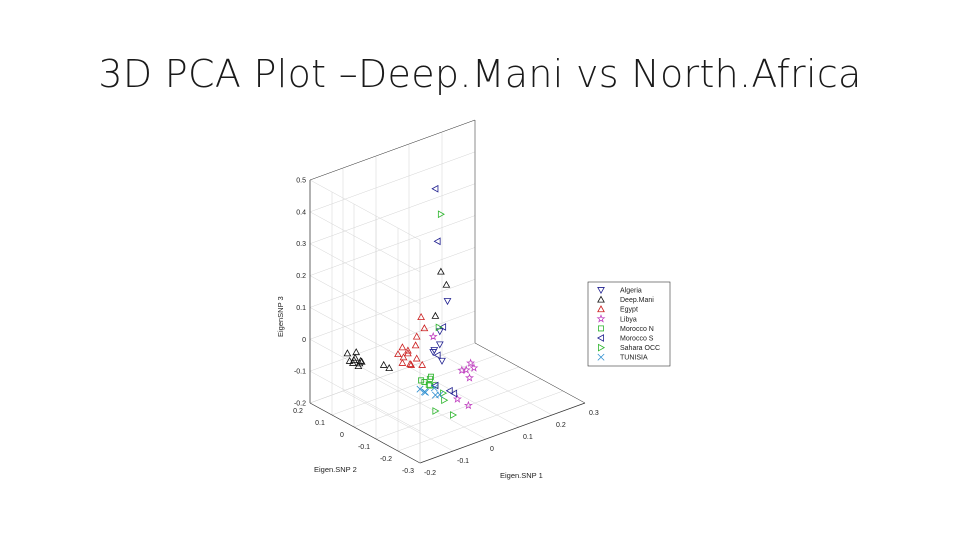 The height and width of the screenshot is (540, 960). Describe the element at coordinates (561, 425) in the screenshot. I see `x-tick-label: 0.2` at that location.